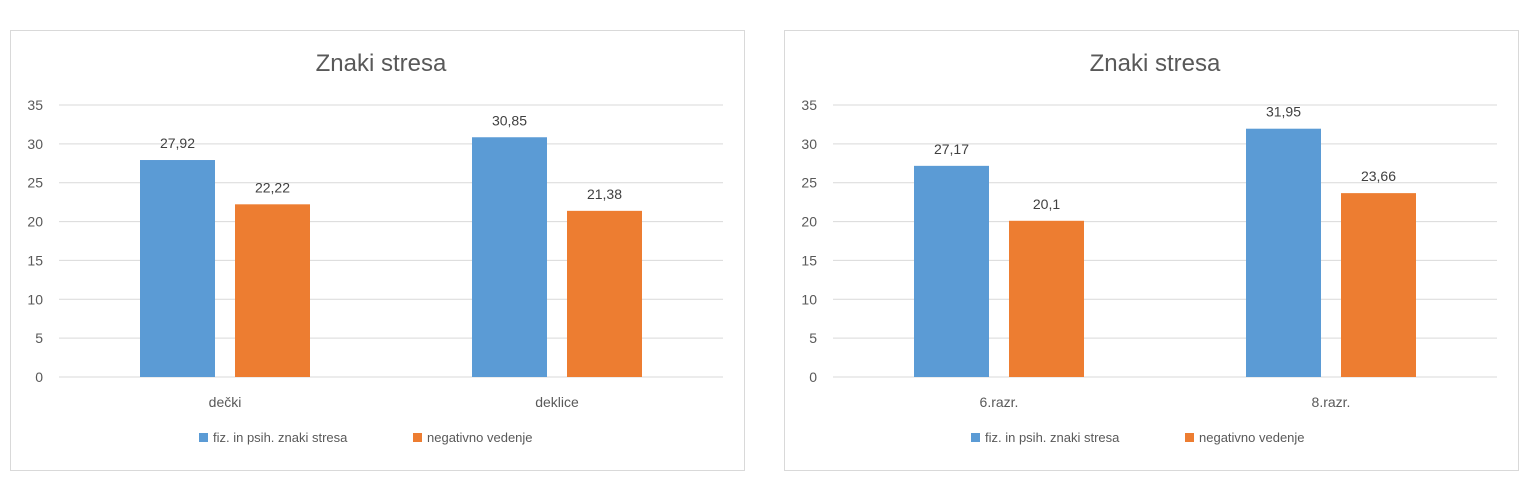  What do you see at coordinates (999, 402) in the screenshot?
I see `category-label: 6.razr.` at bounding box center [999, 402].